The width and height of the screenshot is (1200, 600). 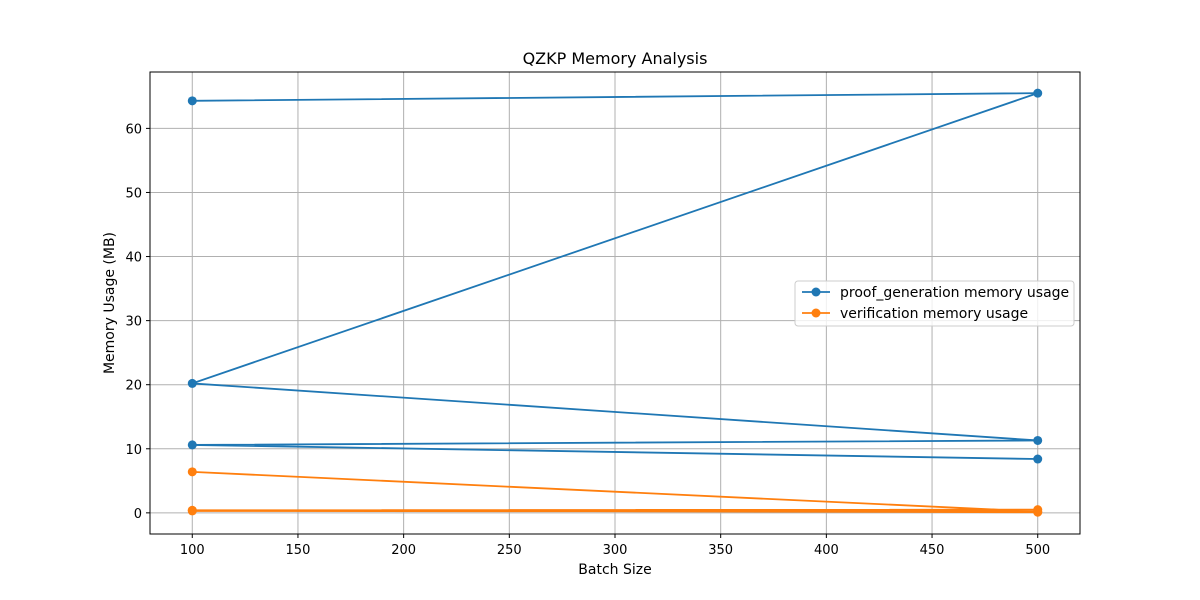 What do you see at coordinates (133, 129) in the screenshot?
I see `y-tick-label: 60` at bounding box center [133, 129].